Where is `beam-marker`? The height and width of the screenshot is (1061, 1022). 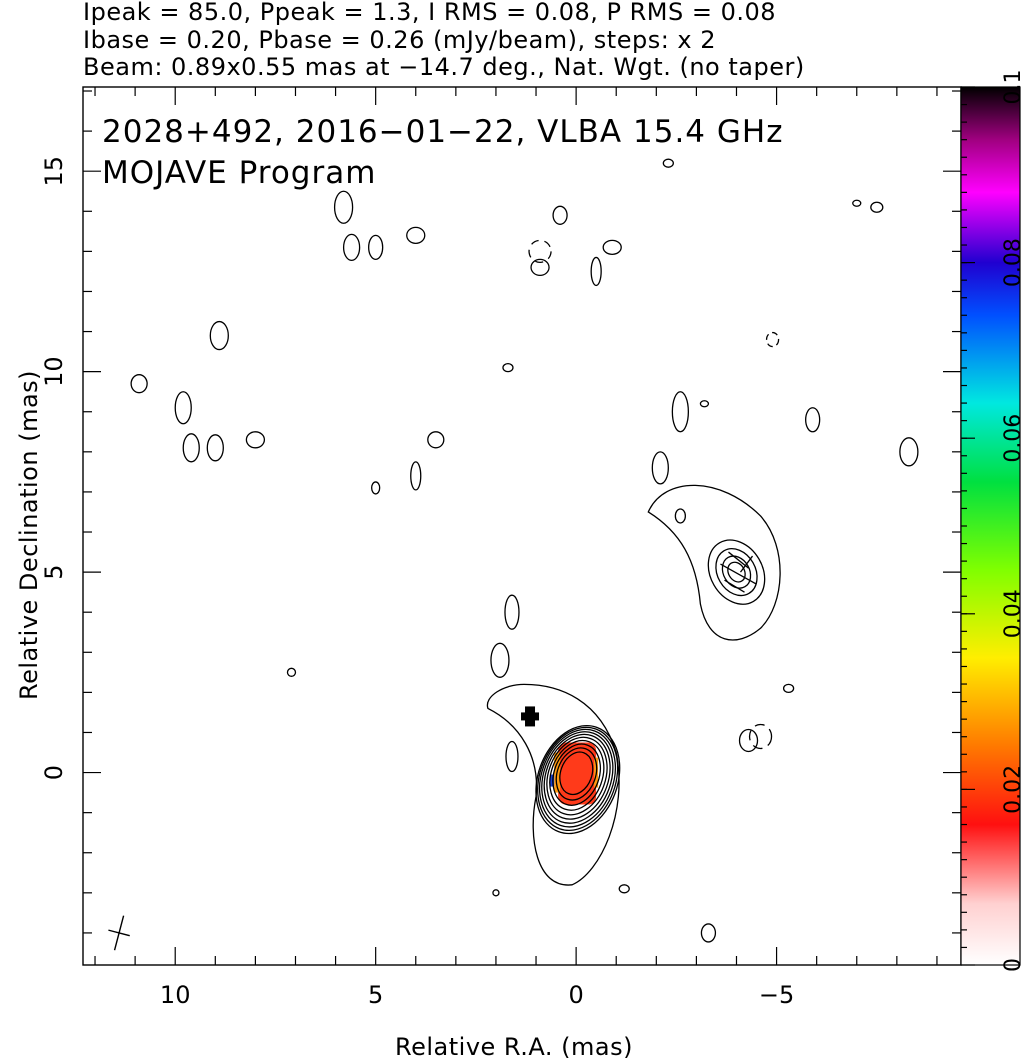 beam-marker is located at coordinates (119, 933).